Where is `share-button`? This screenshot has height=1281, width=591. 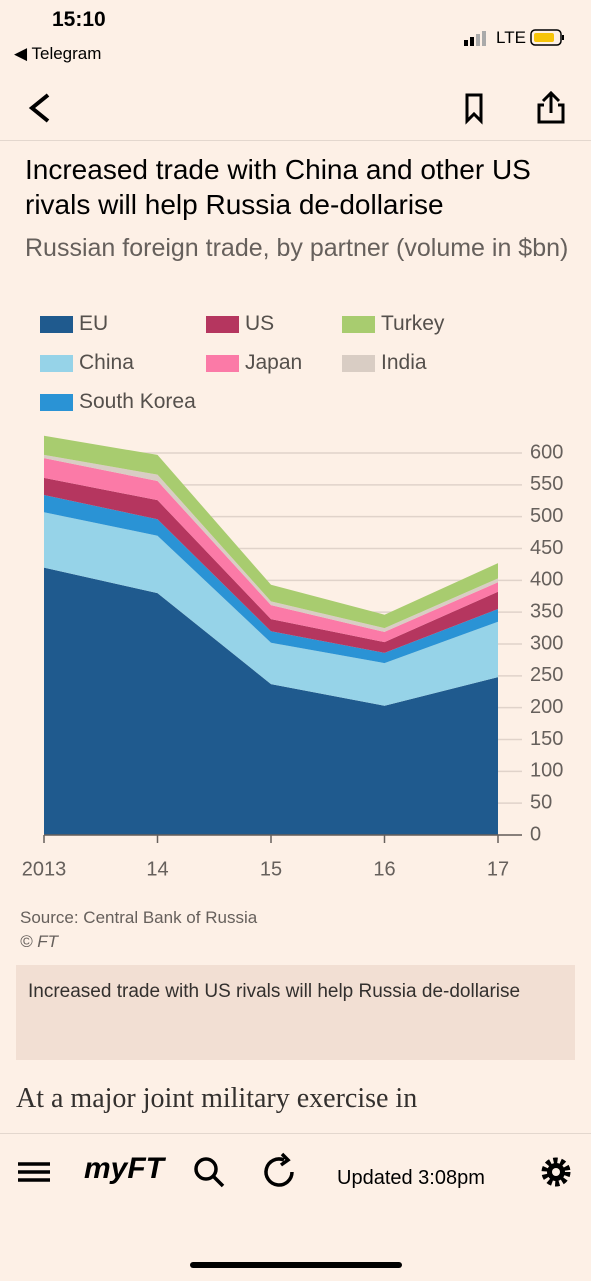
share-button is located at coordinates (551, 107).